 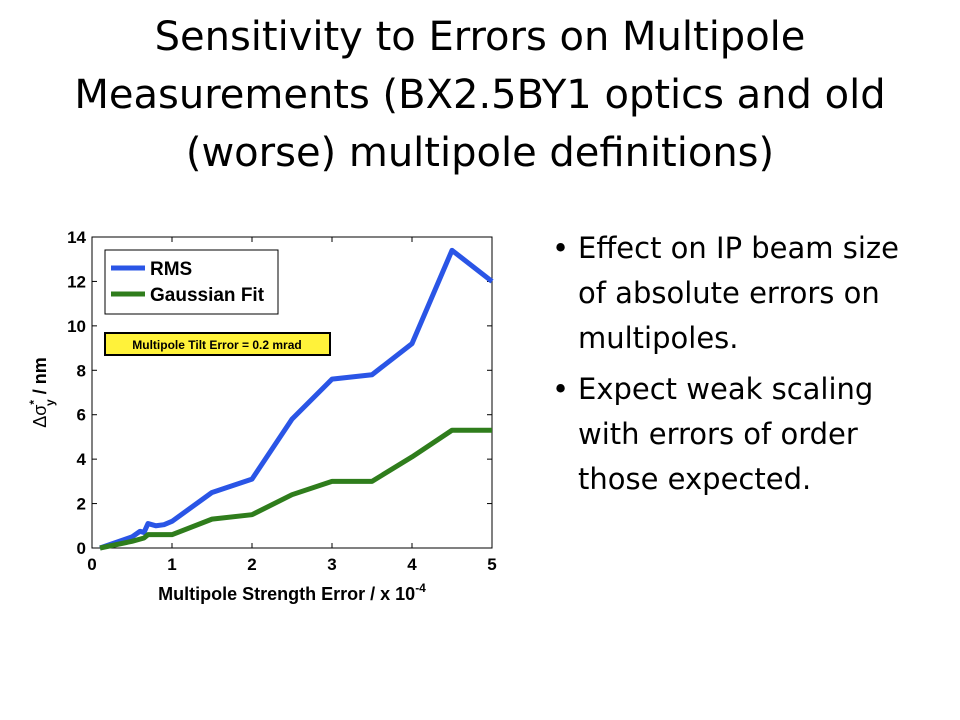 I want to click on y-axis-label-unit: / nm, so click(x=40, y=378).